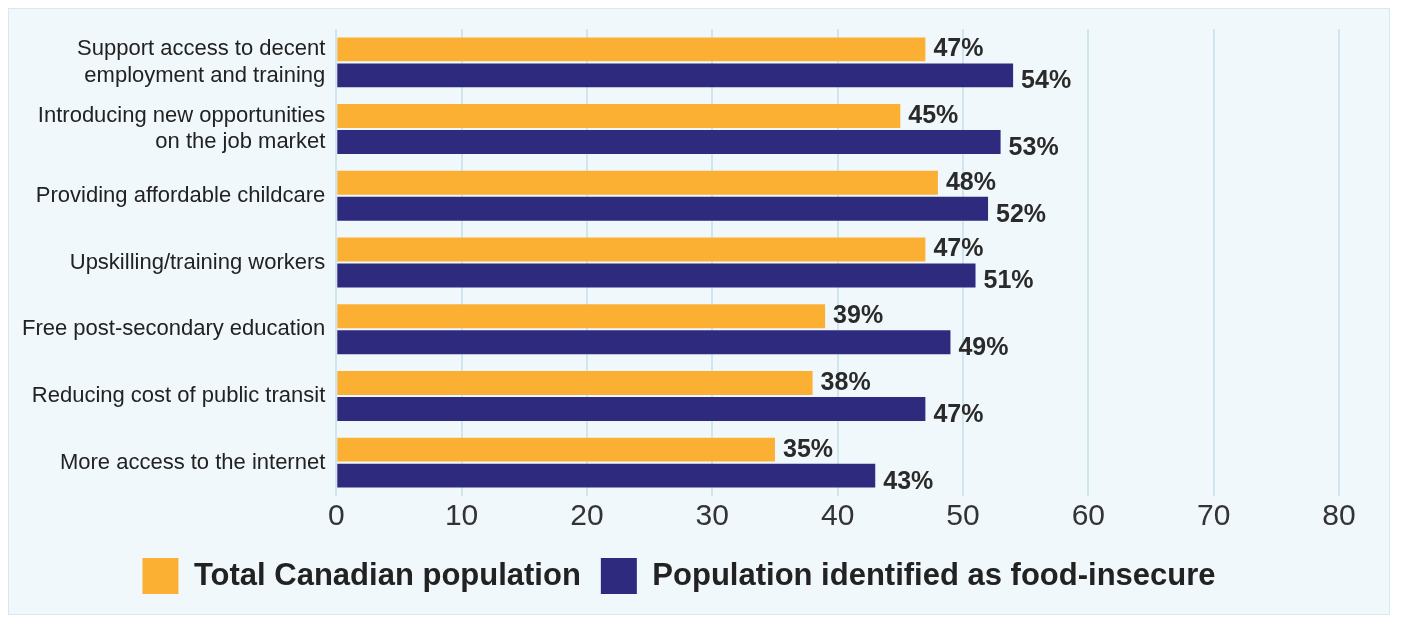 This screenshot has width=1403, height=625. Describe the element at coordinates (1033, 145) in the screenshot. I see `data-label: 53%` at that location.